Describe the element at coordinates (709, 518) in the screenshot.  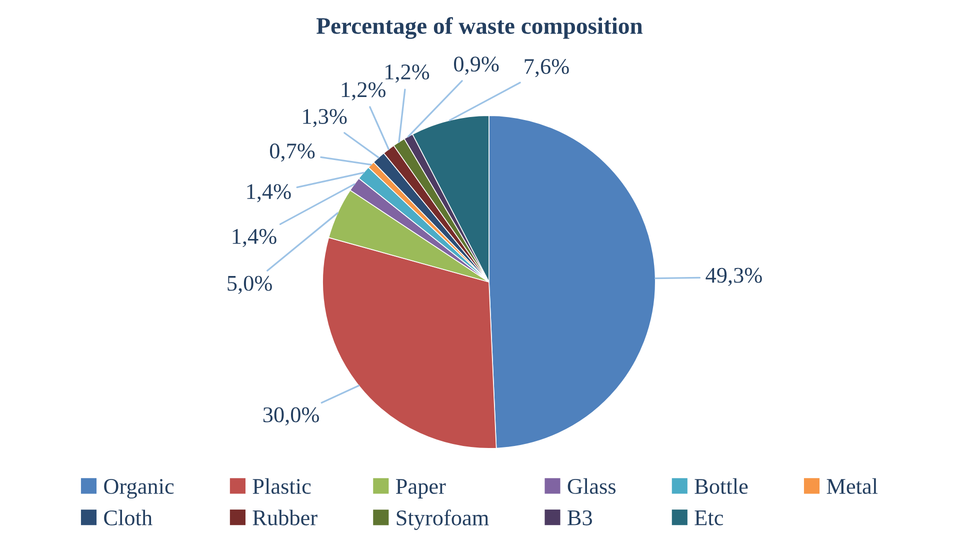
I see `legend-label: Etc` at that location.